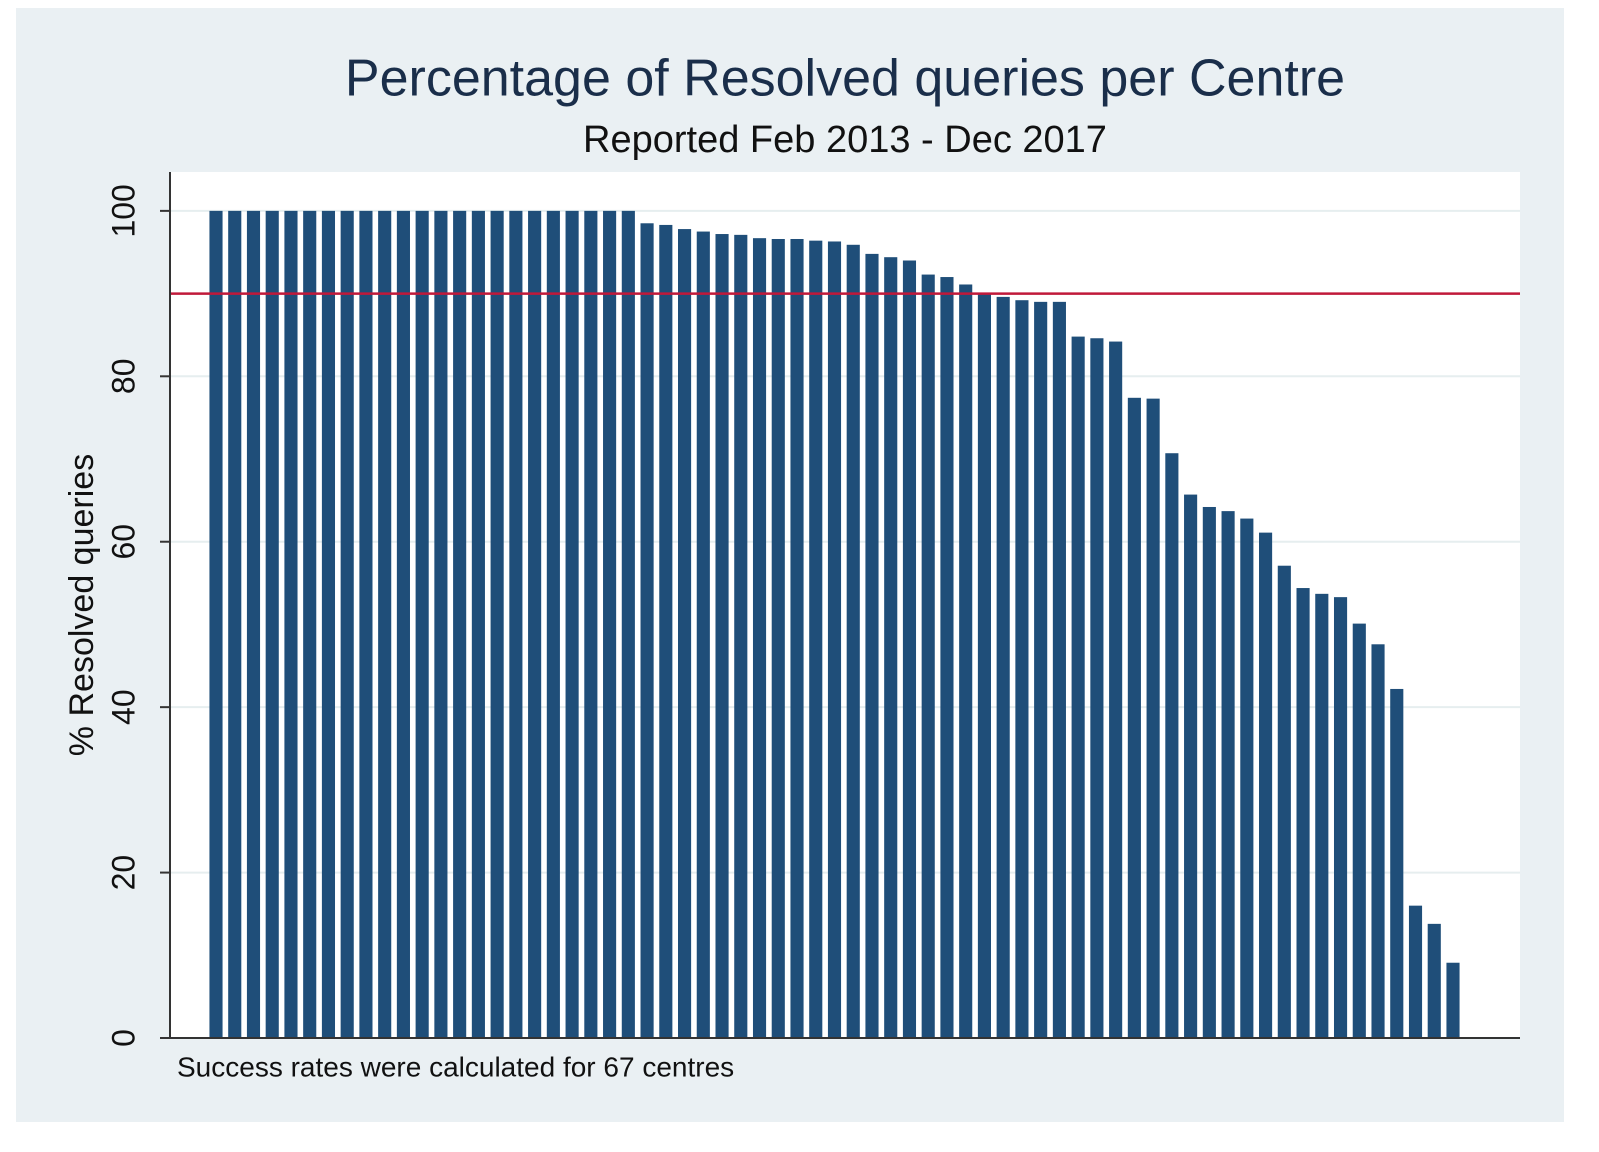 This screenshot has height=1152, width=1599. I want to click on chart-subtitle: Reported Feb 2013 - Dec 2017, so click(845, 140).